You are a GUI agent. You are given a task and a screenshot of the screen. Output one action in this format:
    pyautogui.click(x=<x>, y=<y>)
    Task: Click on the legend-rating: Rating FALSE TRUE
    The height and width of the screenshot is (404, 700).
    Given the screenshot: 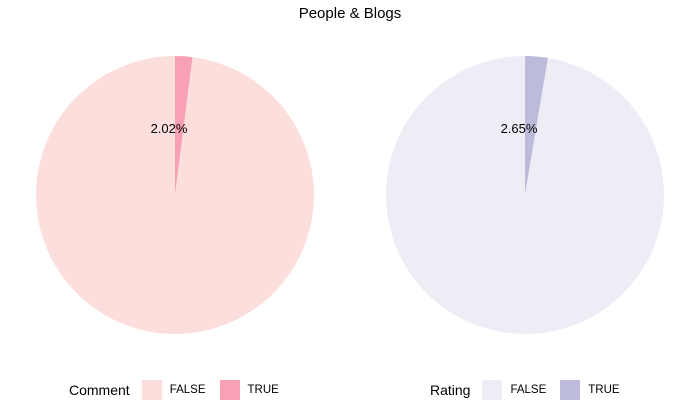 What is the action you would take?
    pyautogui.click(x=532, y=390)
    